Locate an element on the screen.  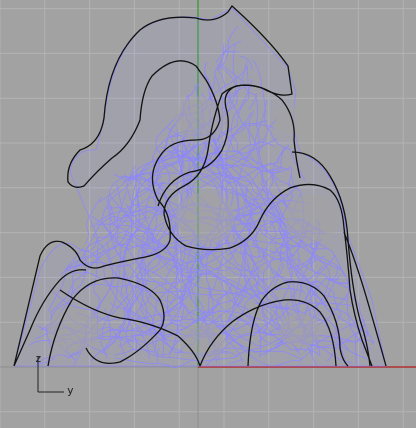
inner-curve-bottom-mid is located at coordinates (130, 328).